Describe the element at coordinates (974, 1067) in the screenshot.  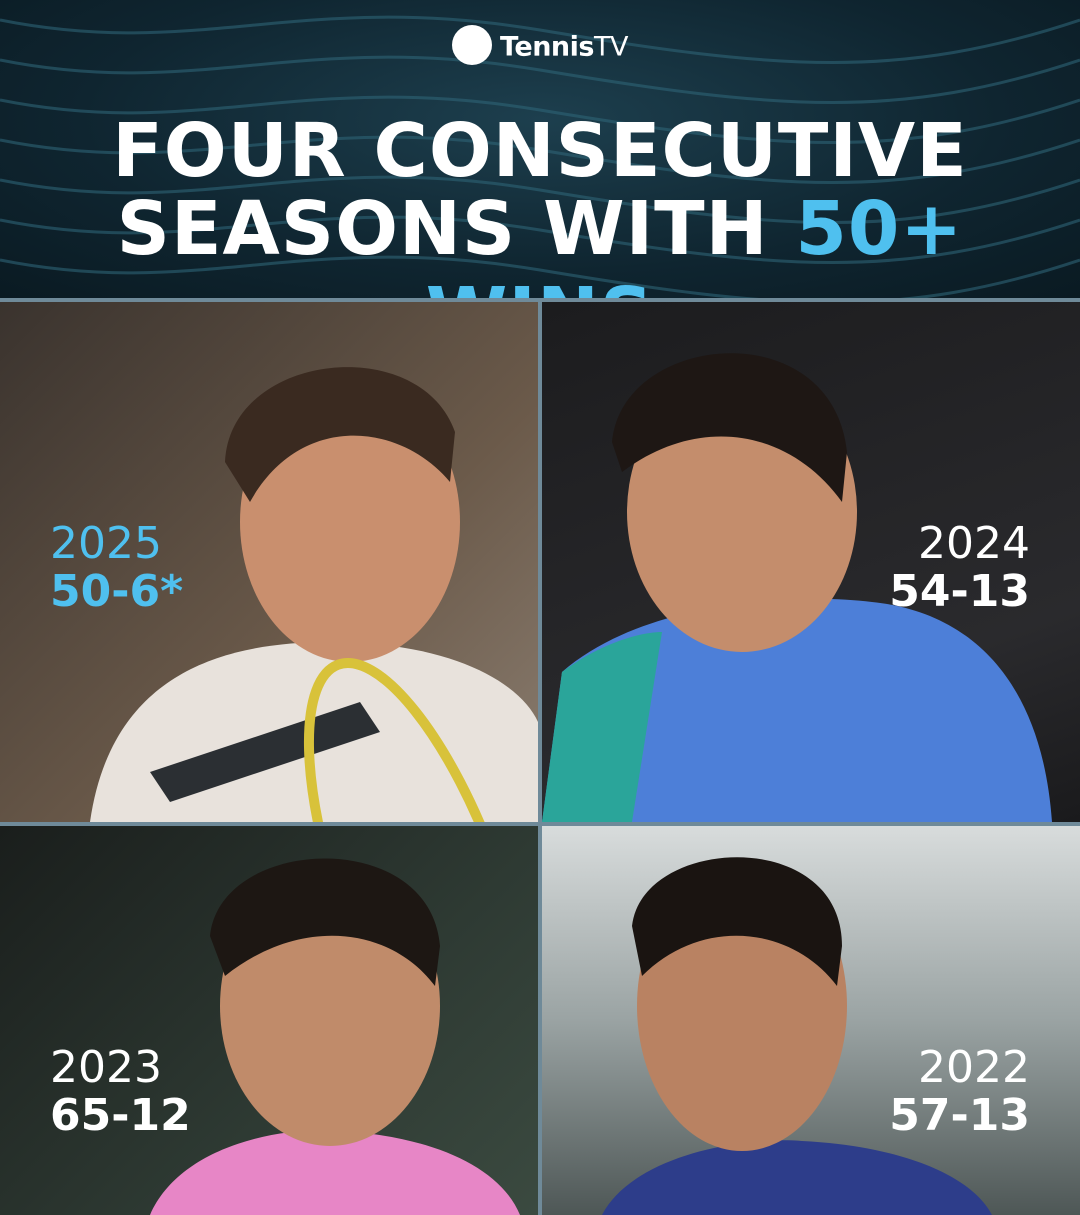
I see `year: 2022` at that location.